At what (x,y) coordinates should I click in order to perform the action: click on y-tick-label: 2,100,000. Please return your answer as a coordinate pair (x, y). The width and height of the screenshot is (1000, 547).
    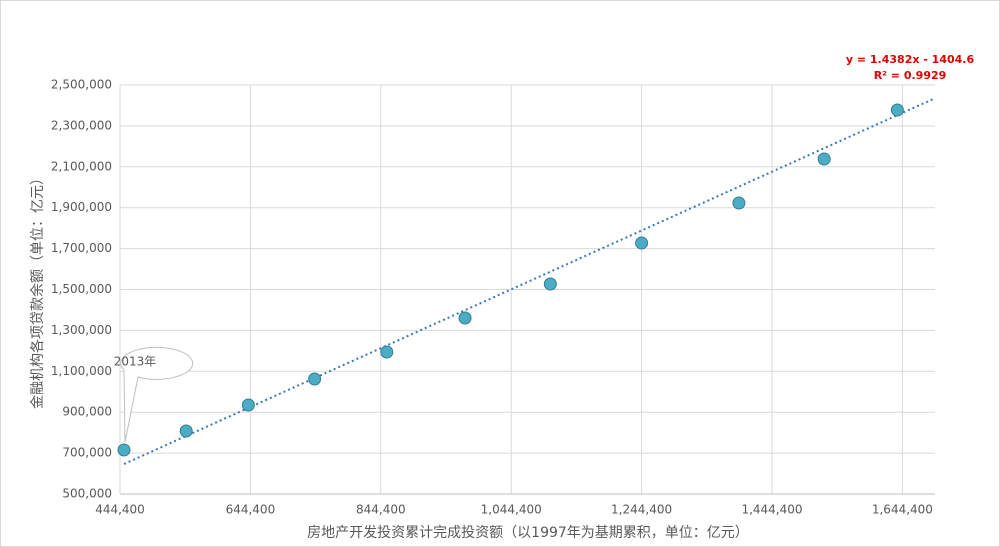
    Looking at the image, I should click on (81, 166).